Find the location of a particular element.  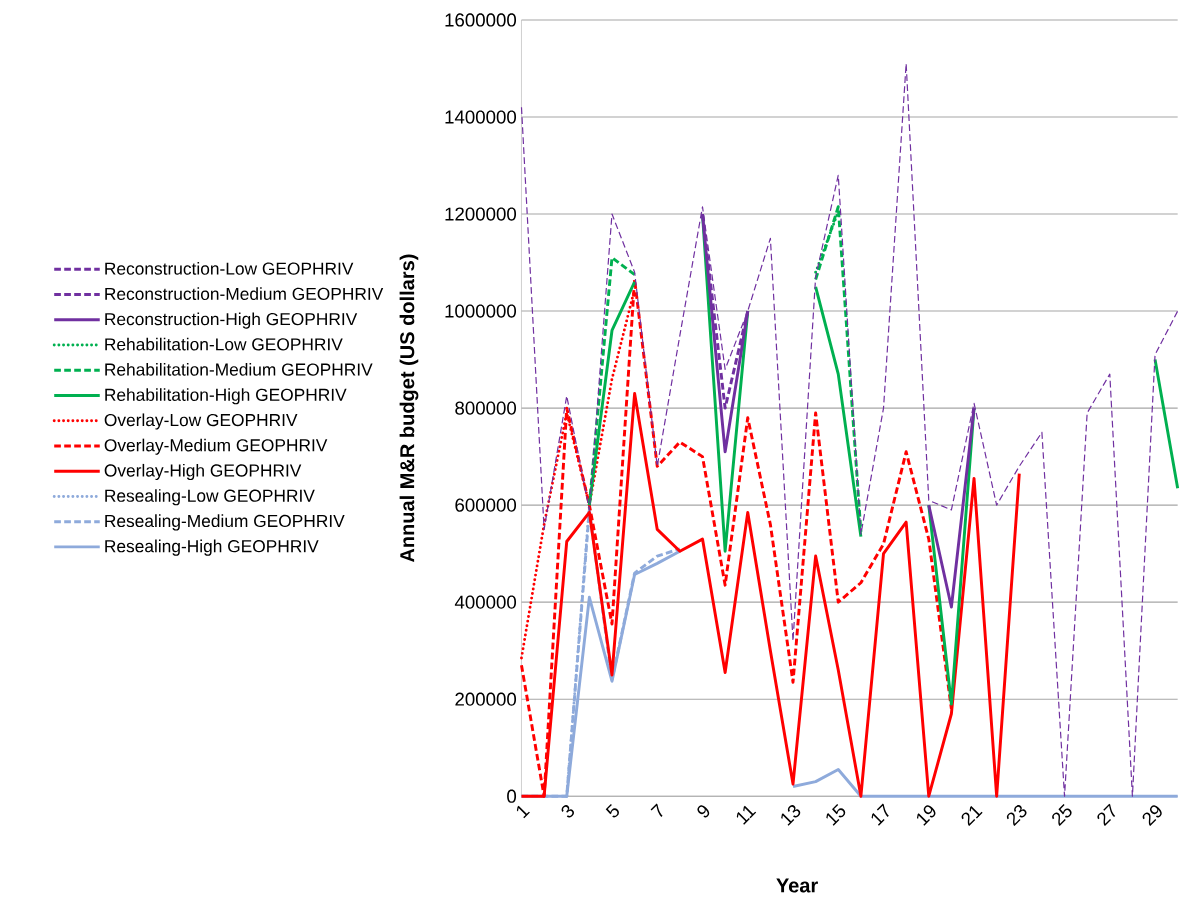

x-tick-label: 11 is located at coordinates (746, 815).